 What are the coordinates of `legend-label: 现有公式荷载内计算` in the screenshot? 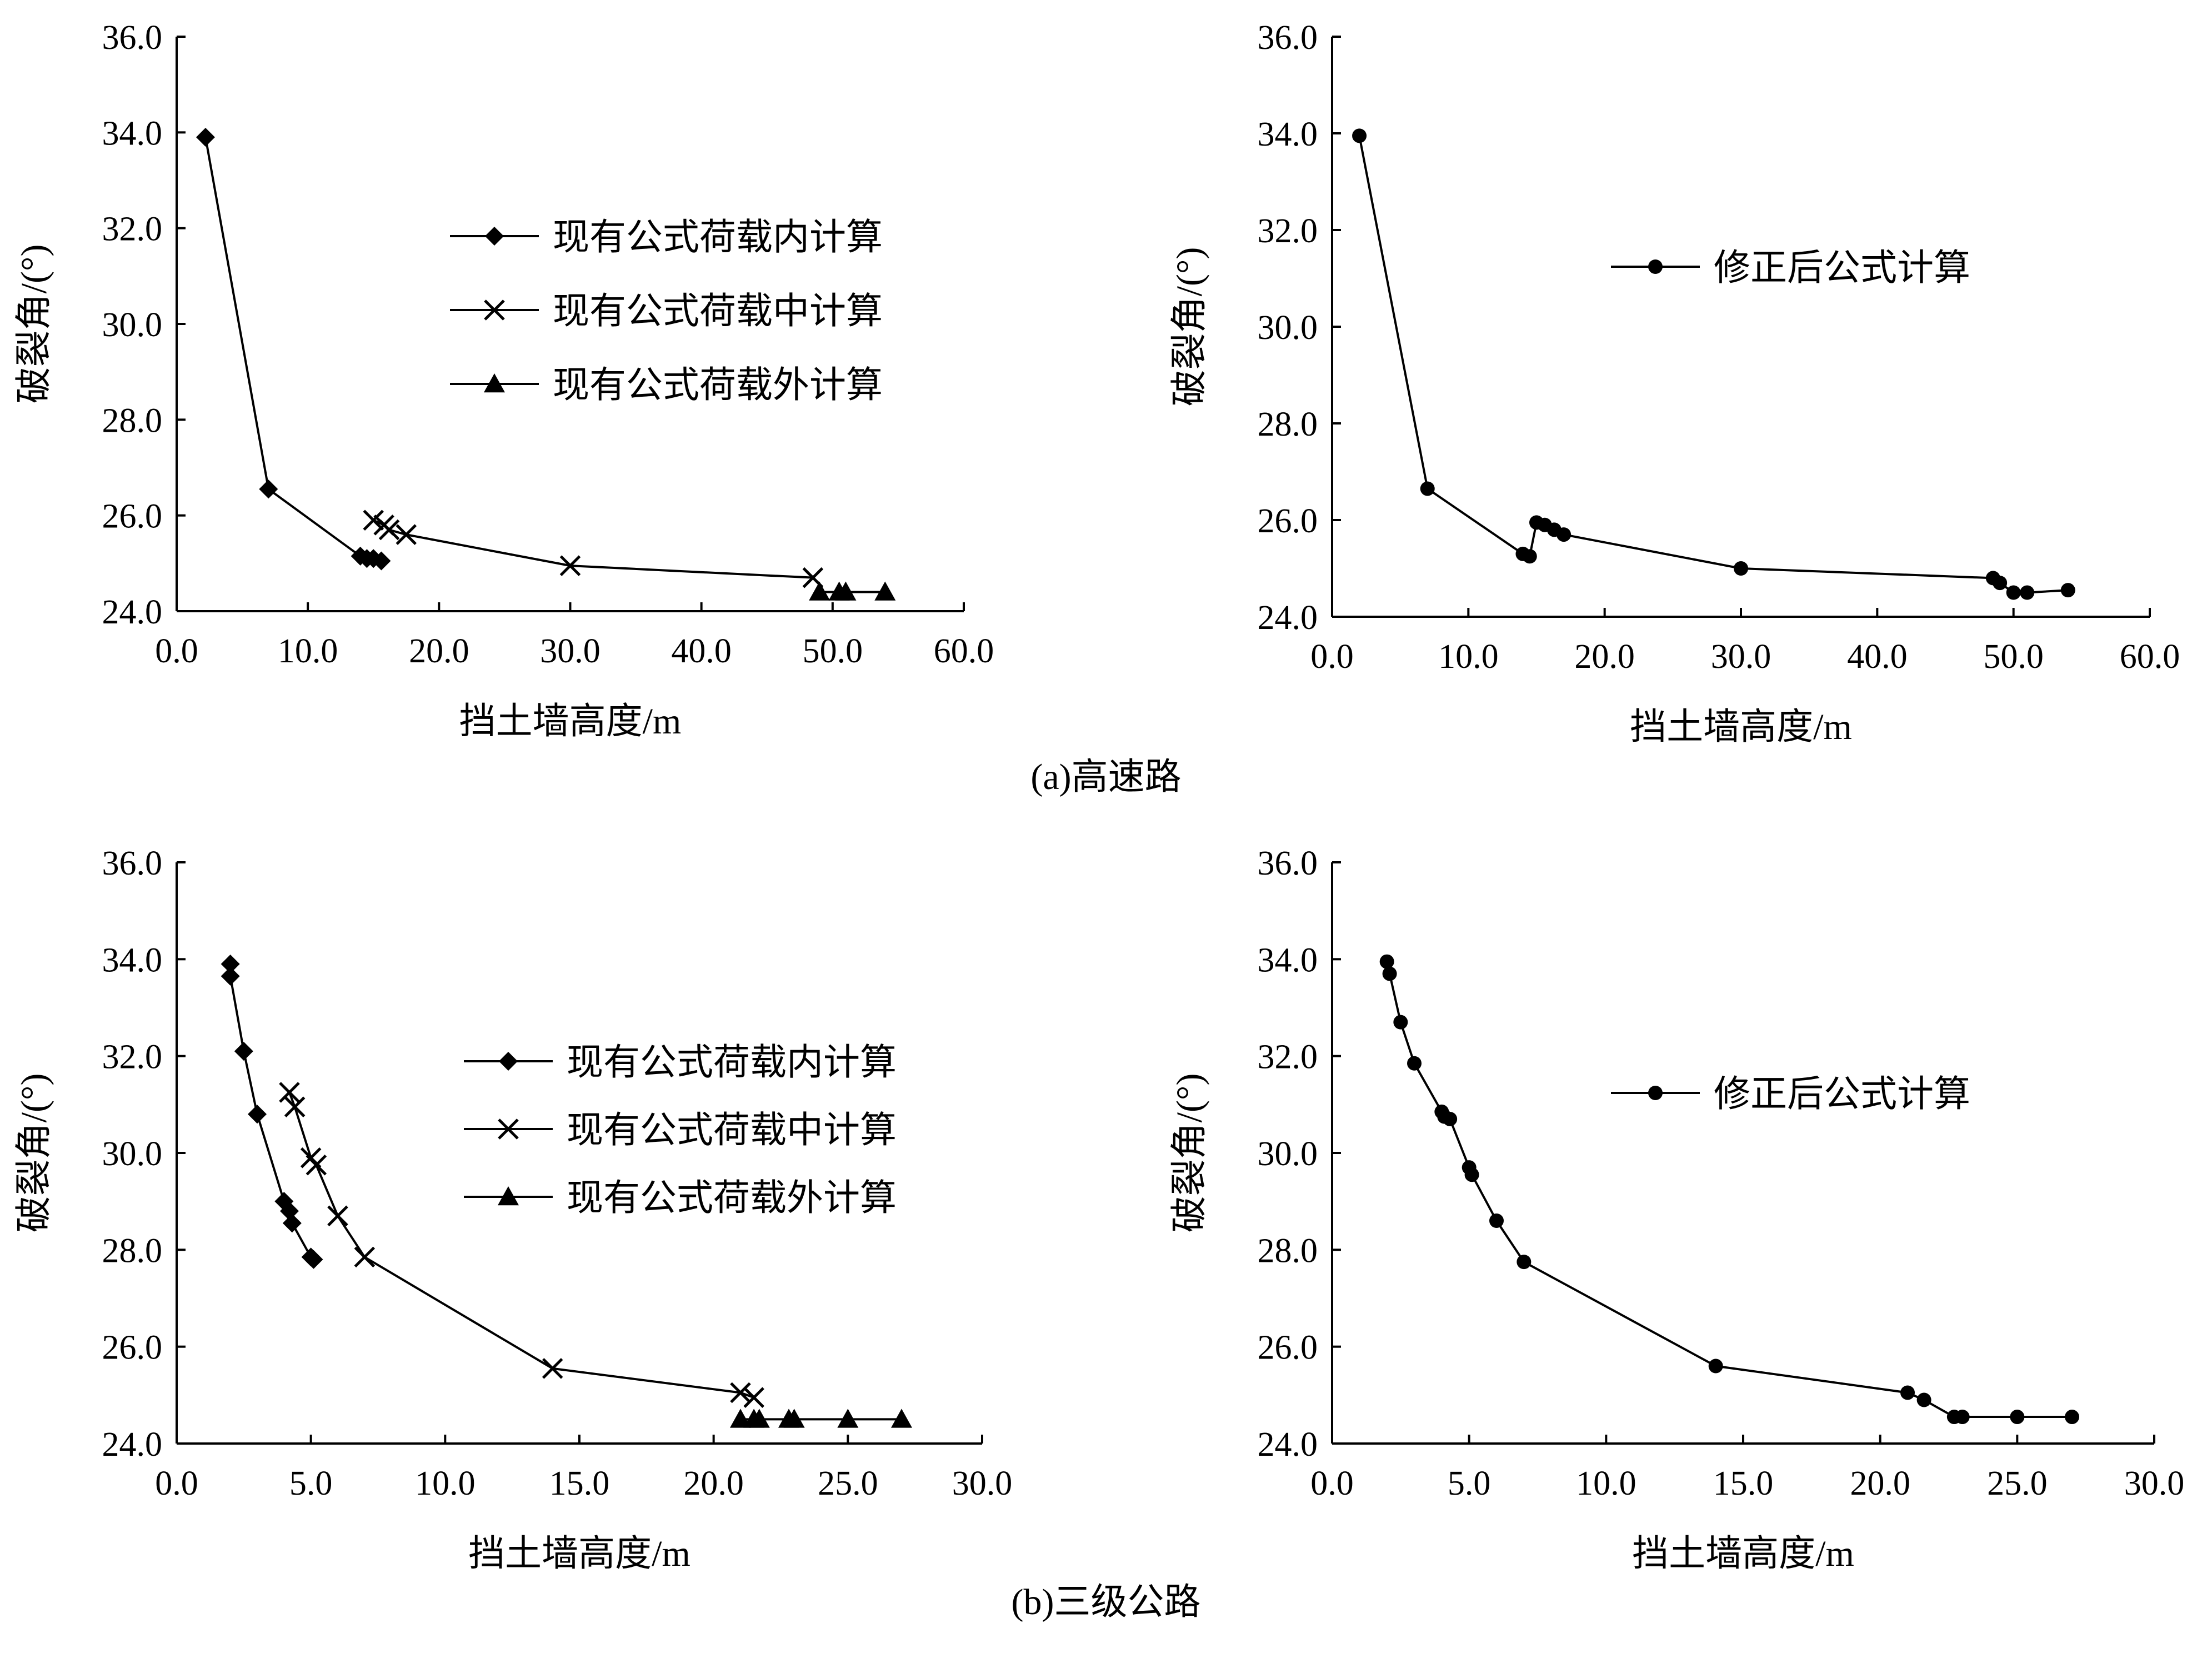 It's located at (732, 1062).